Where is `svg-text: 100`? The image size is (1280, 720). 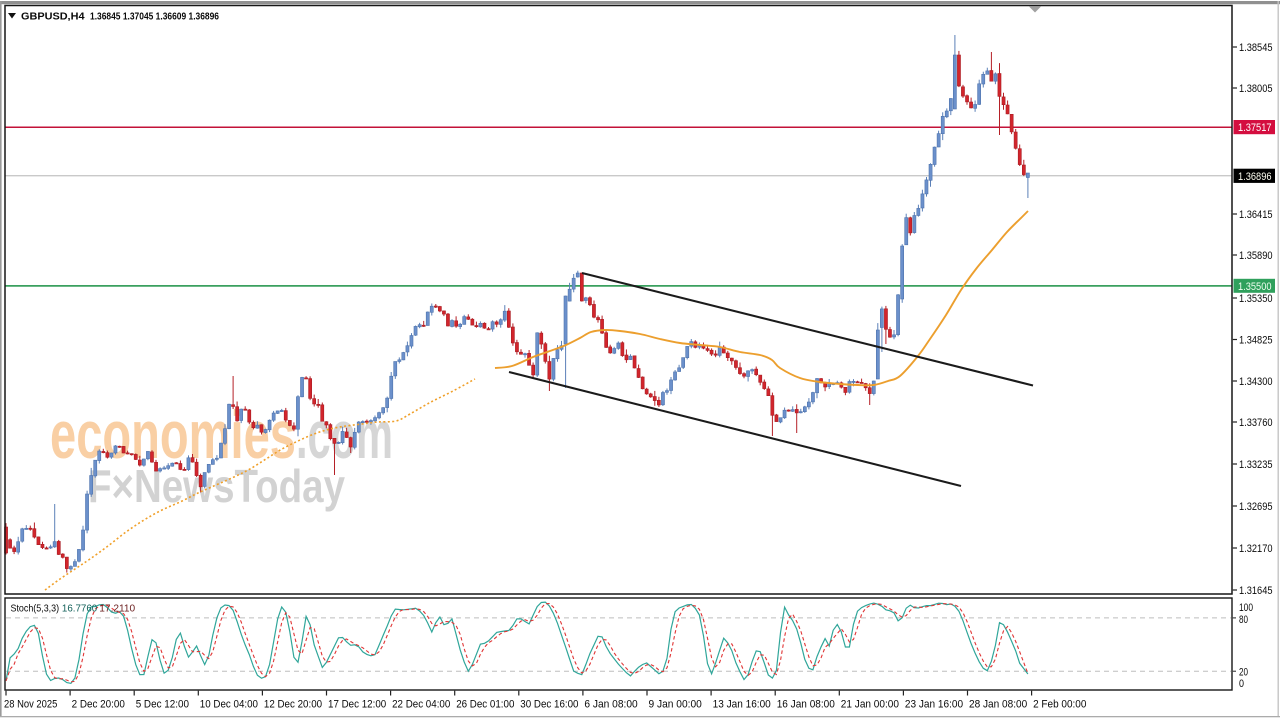 svg-text: 100 is located at coordinates (1246, 608).